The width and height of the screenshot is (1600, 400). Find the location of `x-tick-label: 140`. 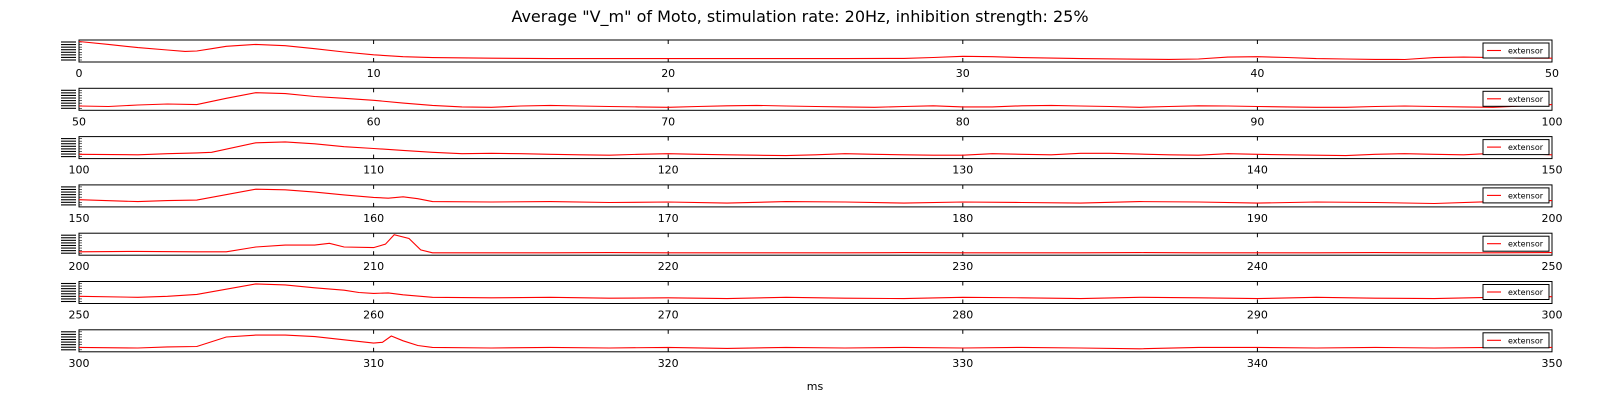

x-tick-label: 140 is located at coordinates (1257, 170).